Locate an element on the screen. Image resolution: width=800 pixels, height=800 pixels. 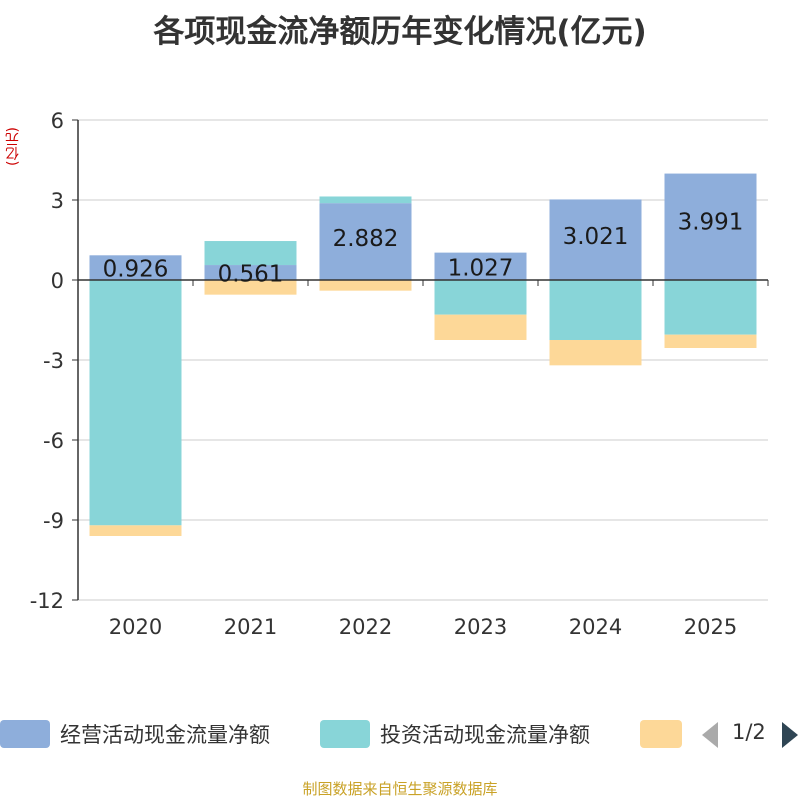
bar-financing-2022 is located at coordinates (365, 285).